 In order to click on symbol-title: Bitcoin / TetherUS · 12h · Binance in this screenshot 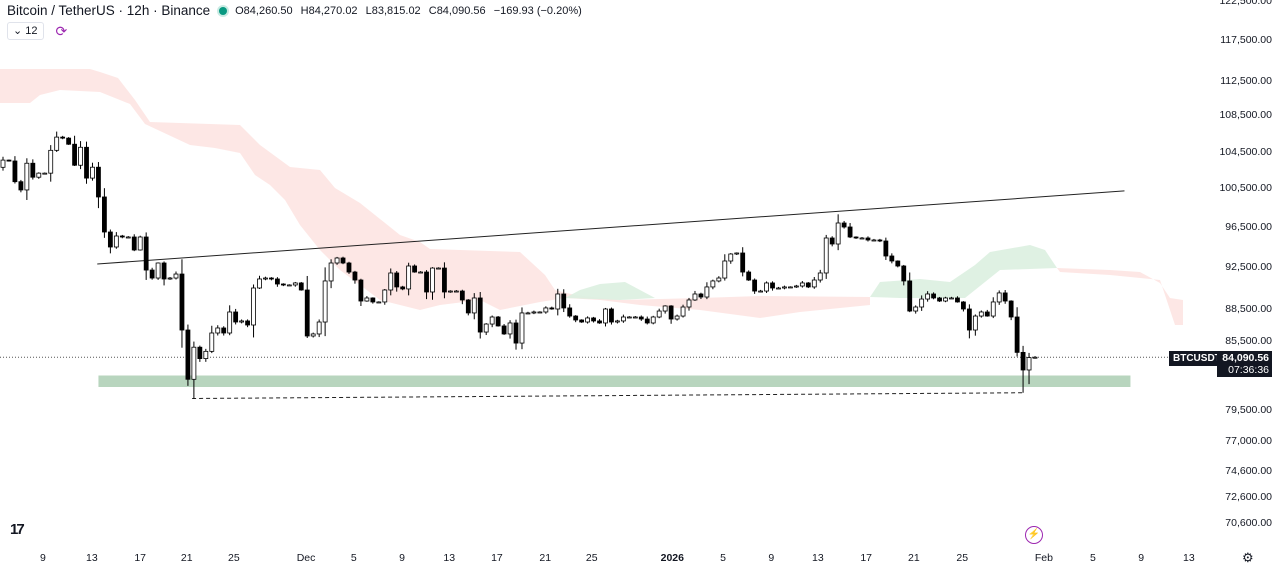, I will do `click(109, 10)`.